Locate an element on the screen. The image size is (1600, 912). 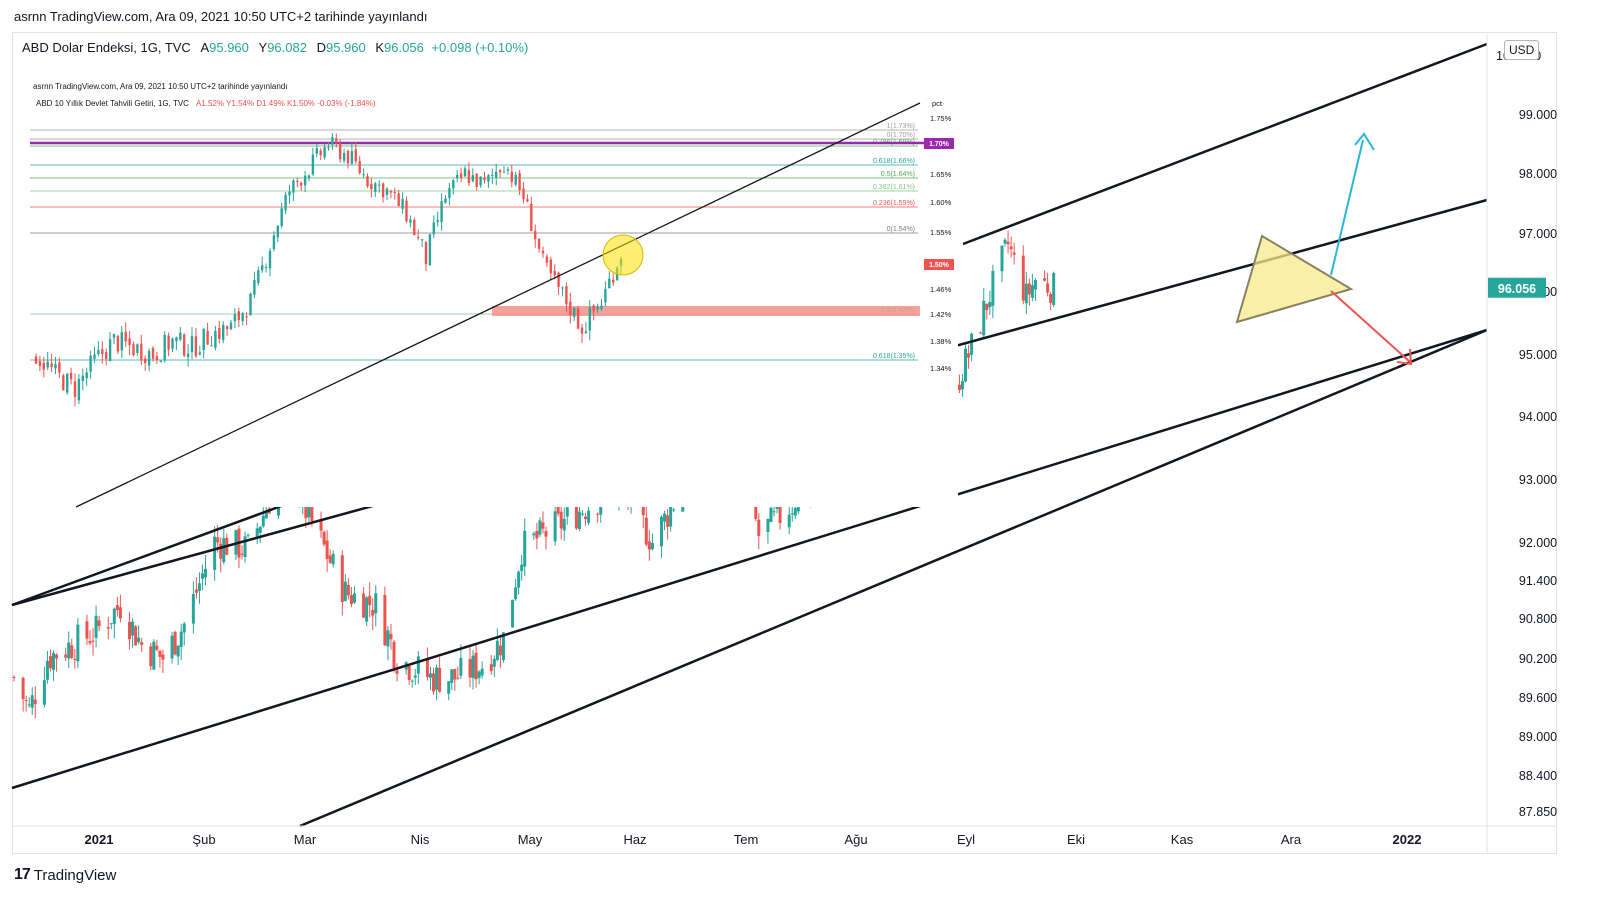
inset-price-tag-purple is located at coordinates (939, 143).